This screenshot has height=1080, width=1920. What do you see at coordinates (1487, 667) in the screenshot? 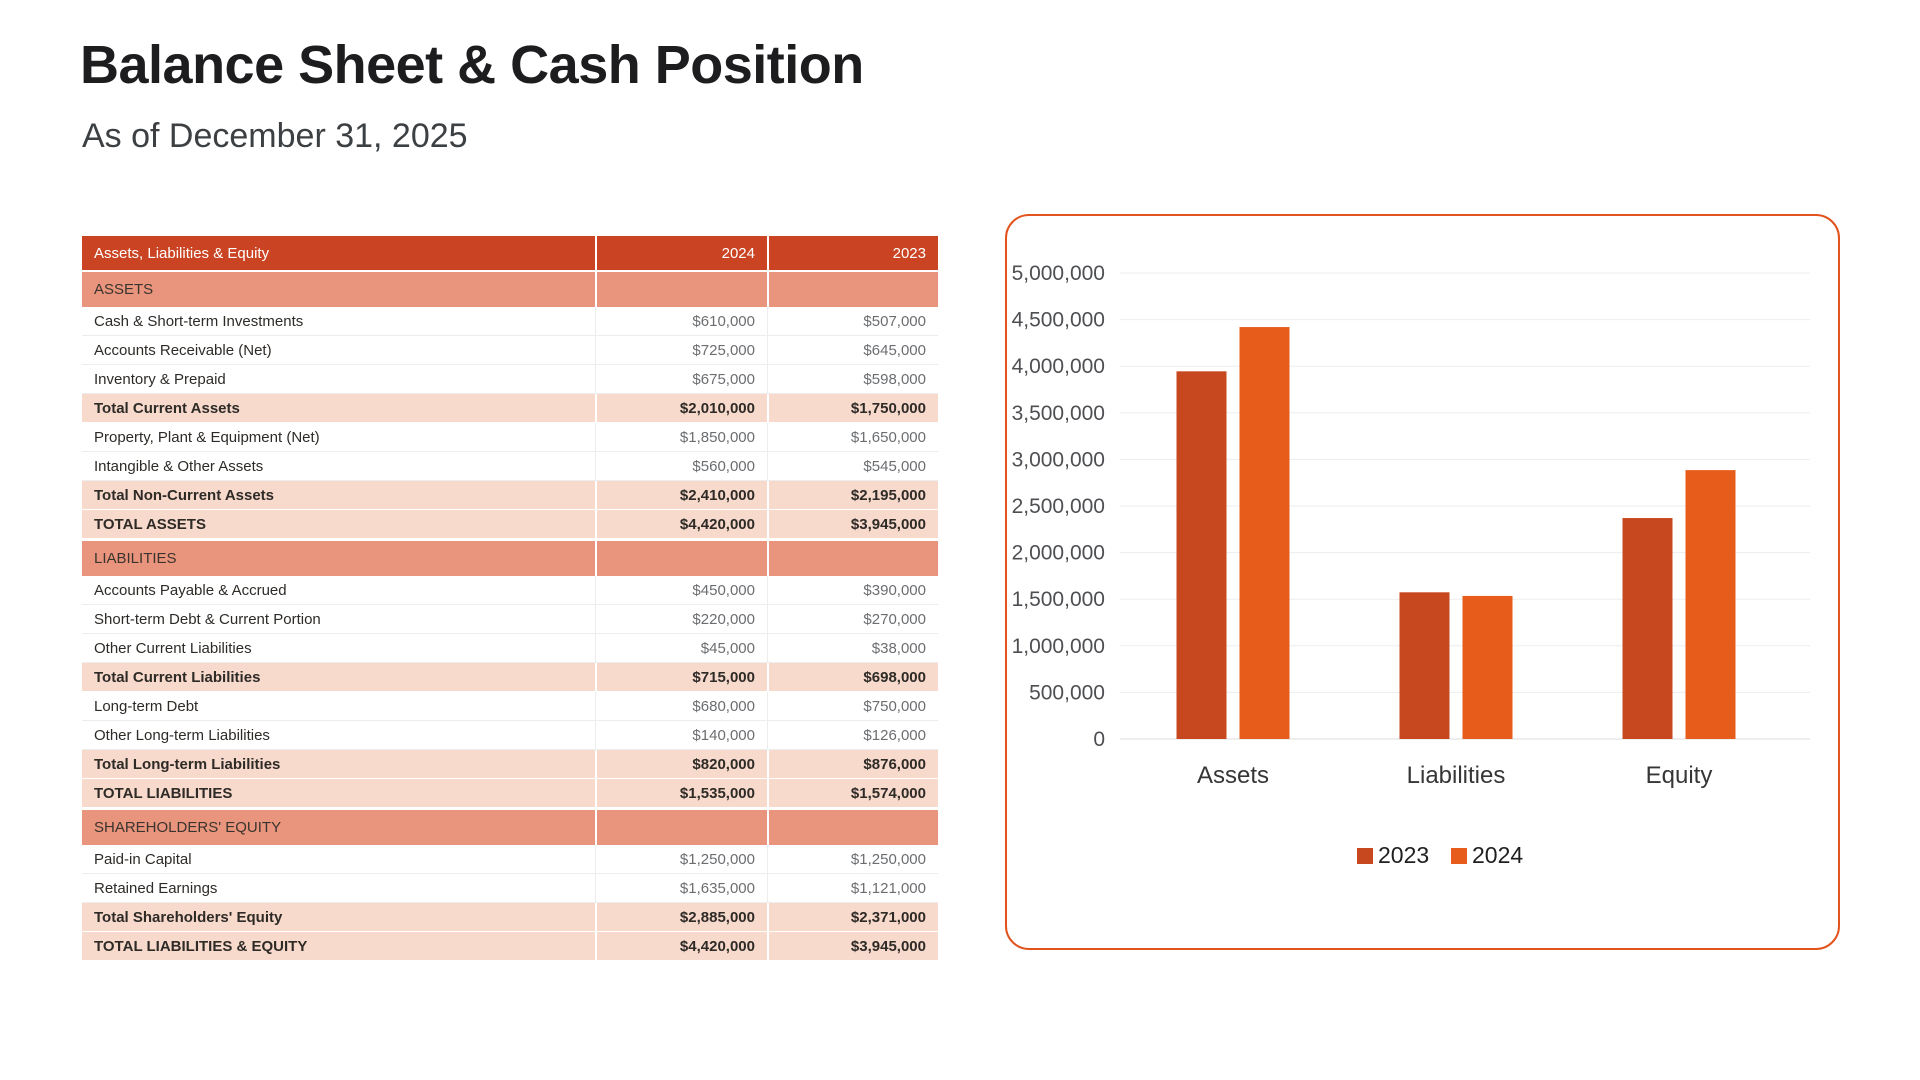
I see `bar-liabilities-2024` at bounding box center [1487, 667].